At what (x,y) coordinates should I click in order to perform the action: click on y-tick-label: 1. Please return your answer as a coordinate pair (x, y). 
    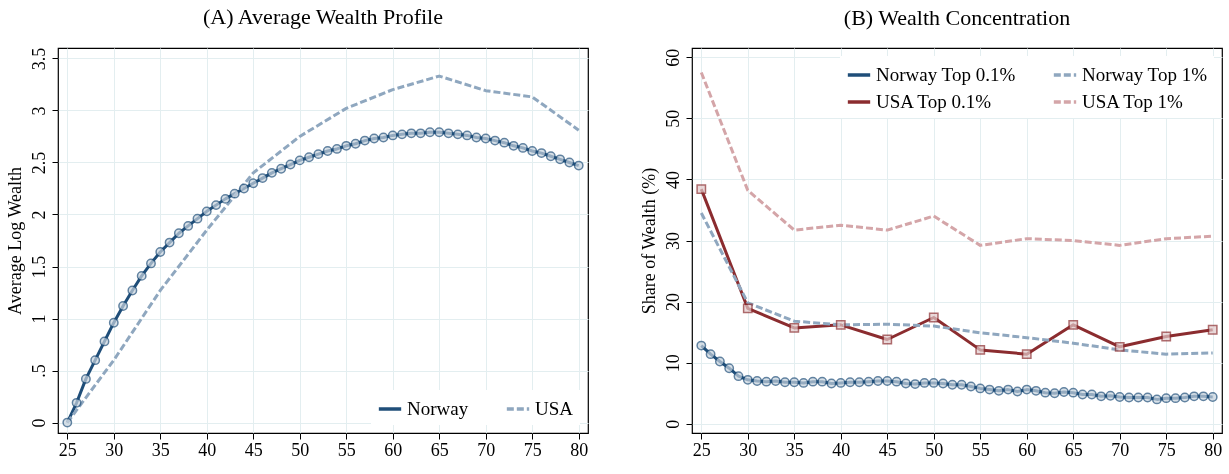
    Looking at the image, I should click on (38, 319).